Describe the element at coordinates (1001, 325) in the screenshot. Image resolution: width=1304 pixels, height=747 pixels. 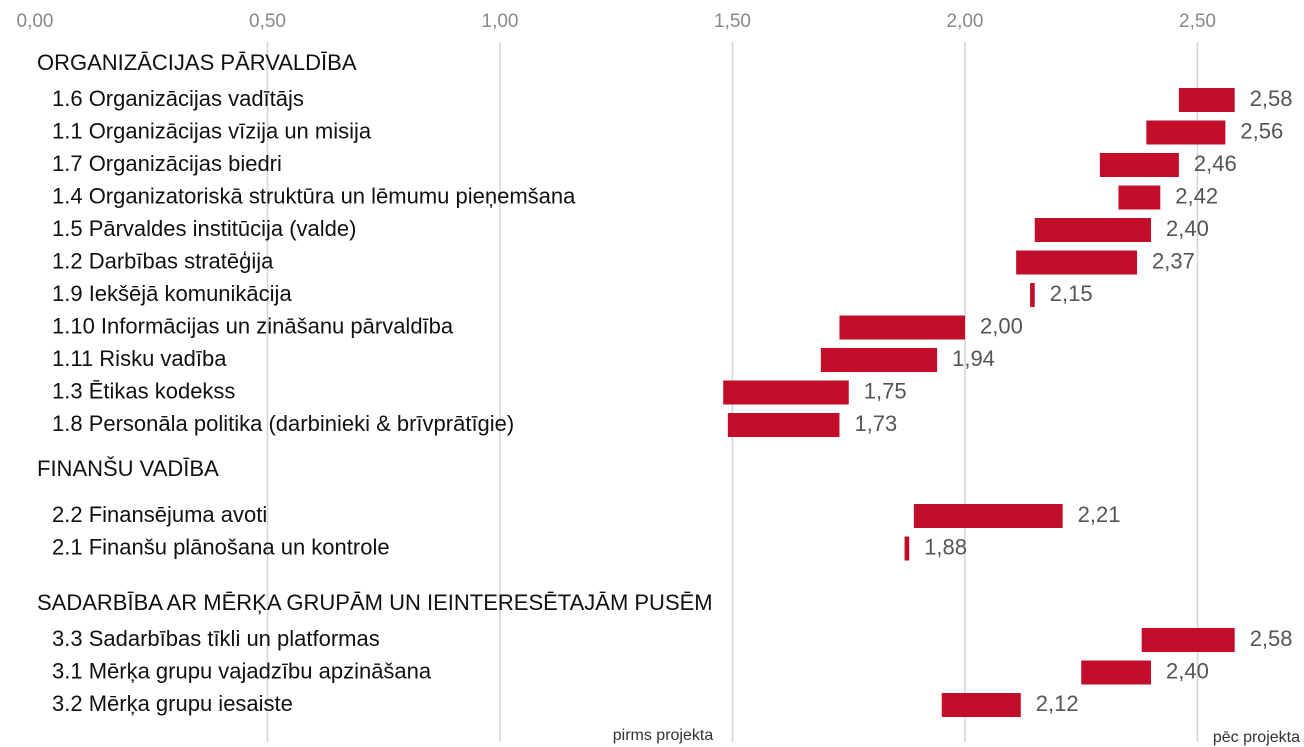
I see `value-label: 2,00` at that location.